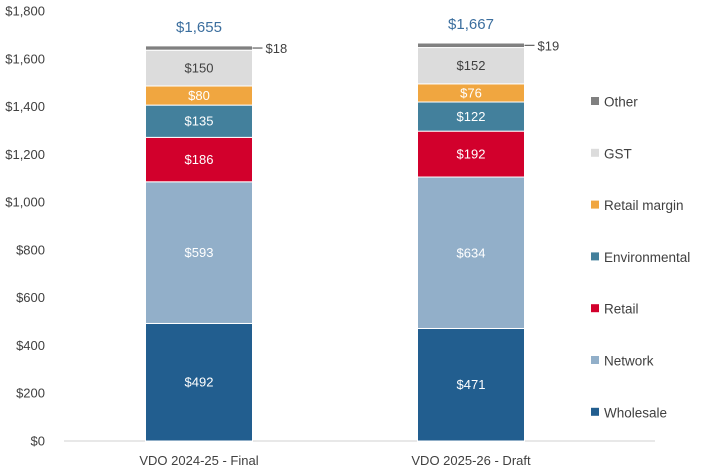  I want to click on legend-label: GST, so click(618, 153).